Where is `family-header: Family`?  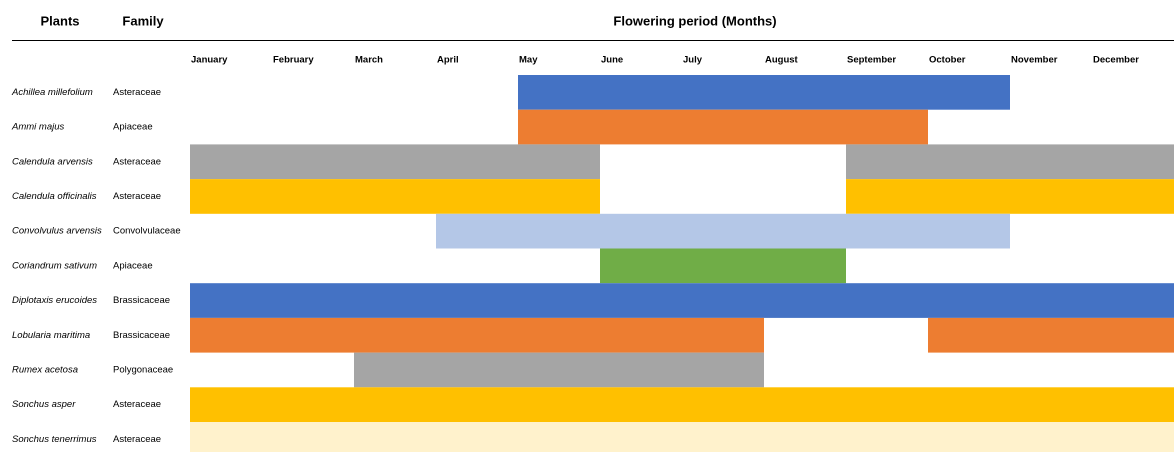
family-header: Family is located at coordinates (143, 20).